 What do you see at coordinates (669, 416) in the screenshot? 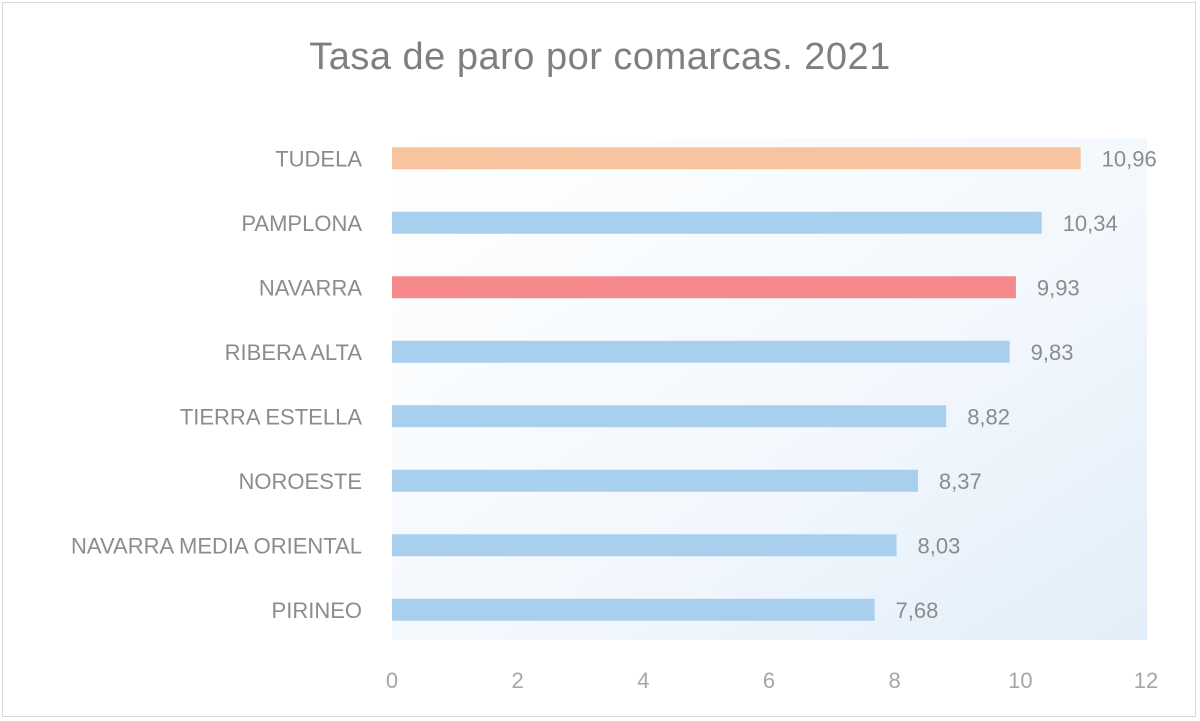
I see `bar-tierra-estella` at bounding box center [669, 416].